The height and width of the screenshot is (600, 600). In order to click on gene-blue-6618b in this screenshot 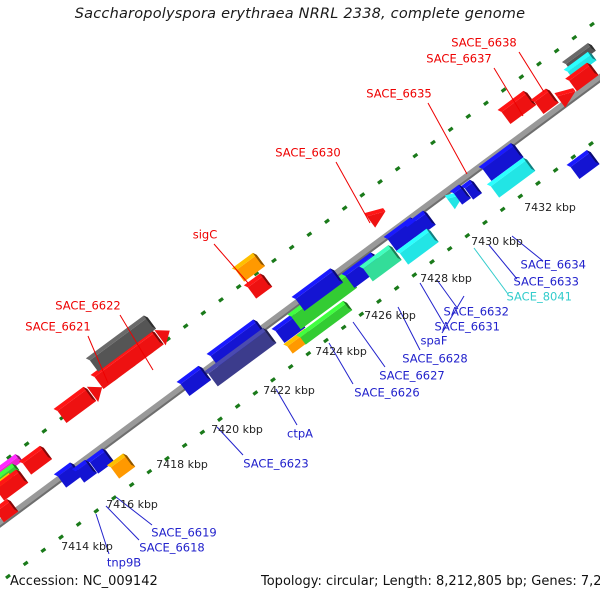, I will do `click(84, 471)`.